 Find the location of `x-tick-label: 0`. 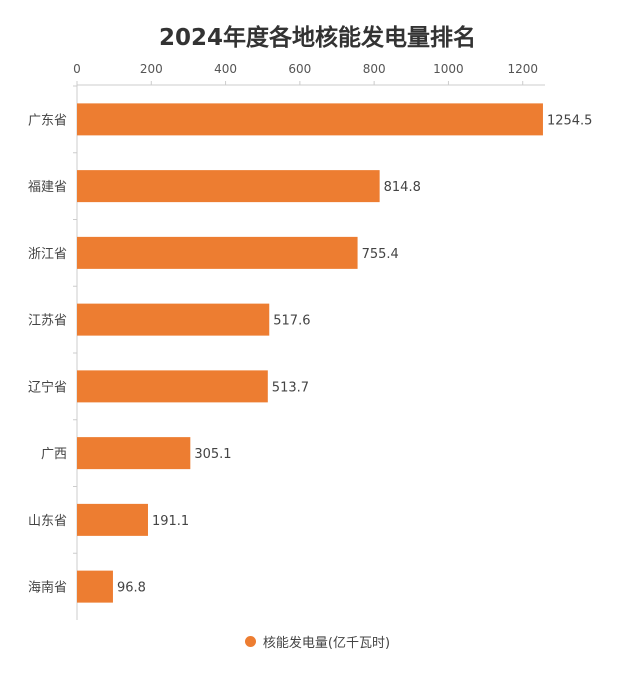

x-tick-label: 0 is located at coordinates (77, 69).